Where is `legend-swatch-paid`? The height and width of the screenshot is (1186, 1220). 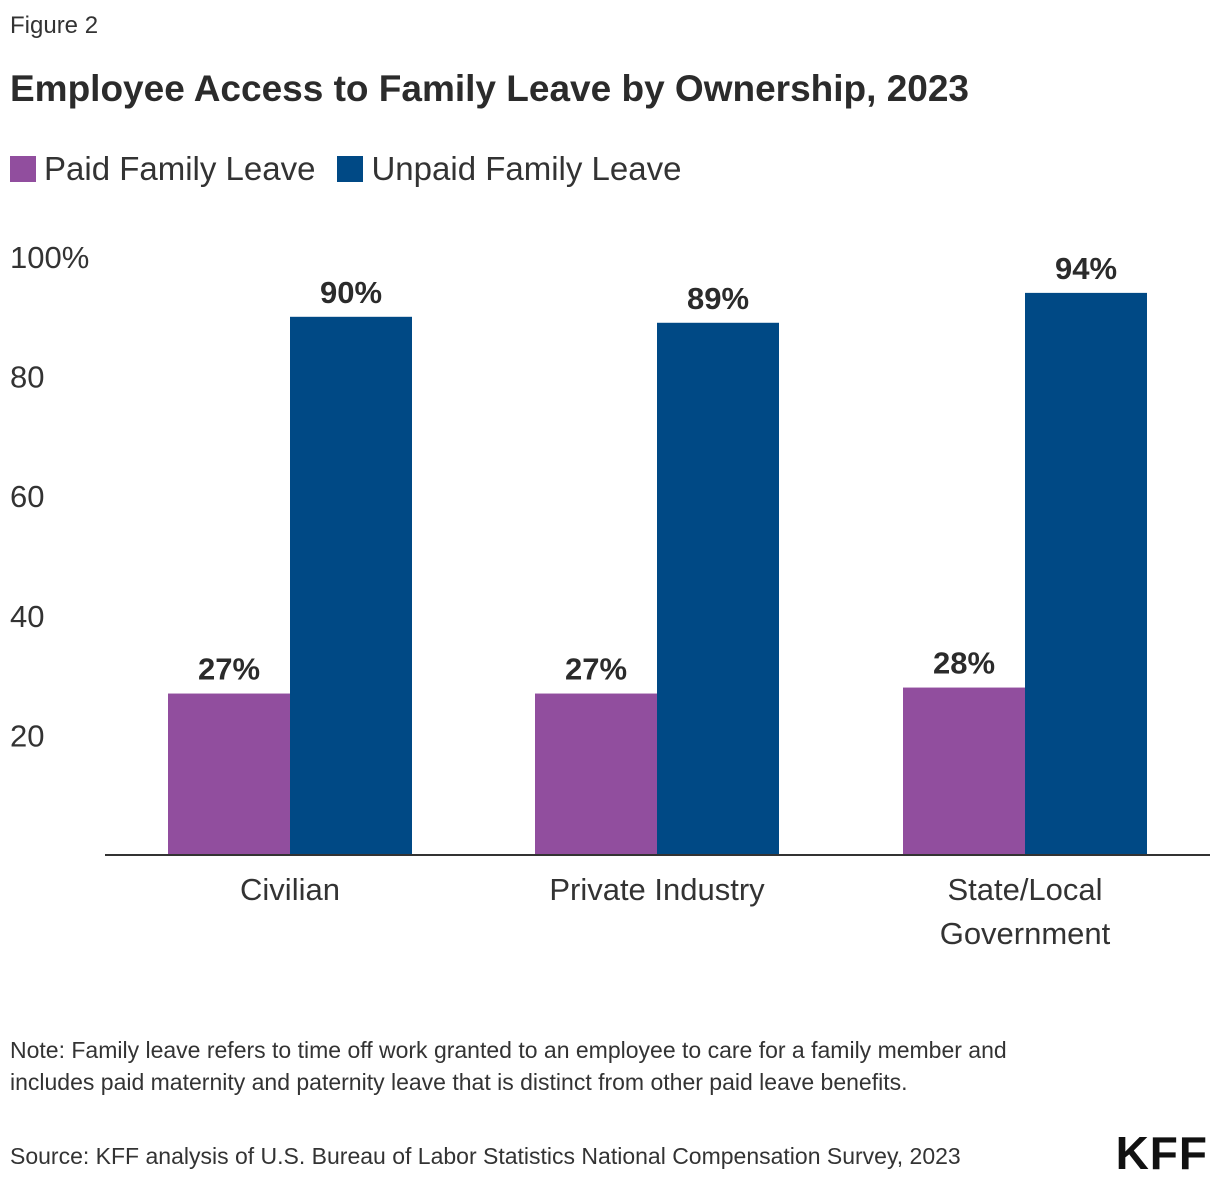
legend-swatch-paid is located at coordinates (23, 169).